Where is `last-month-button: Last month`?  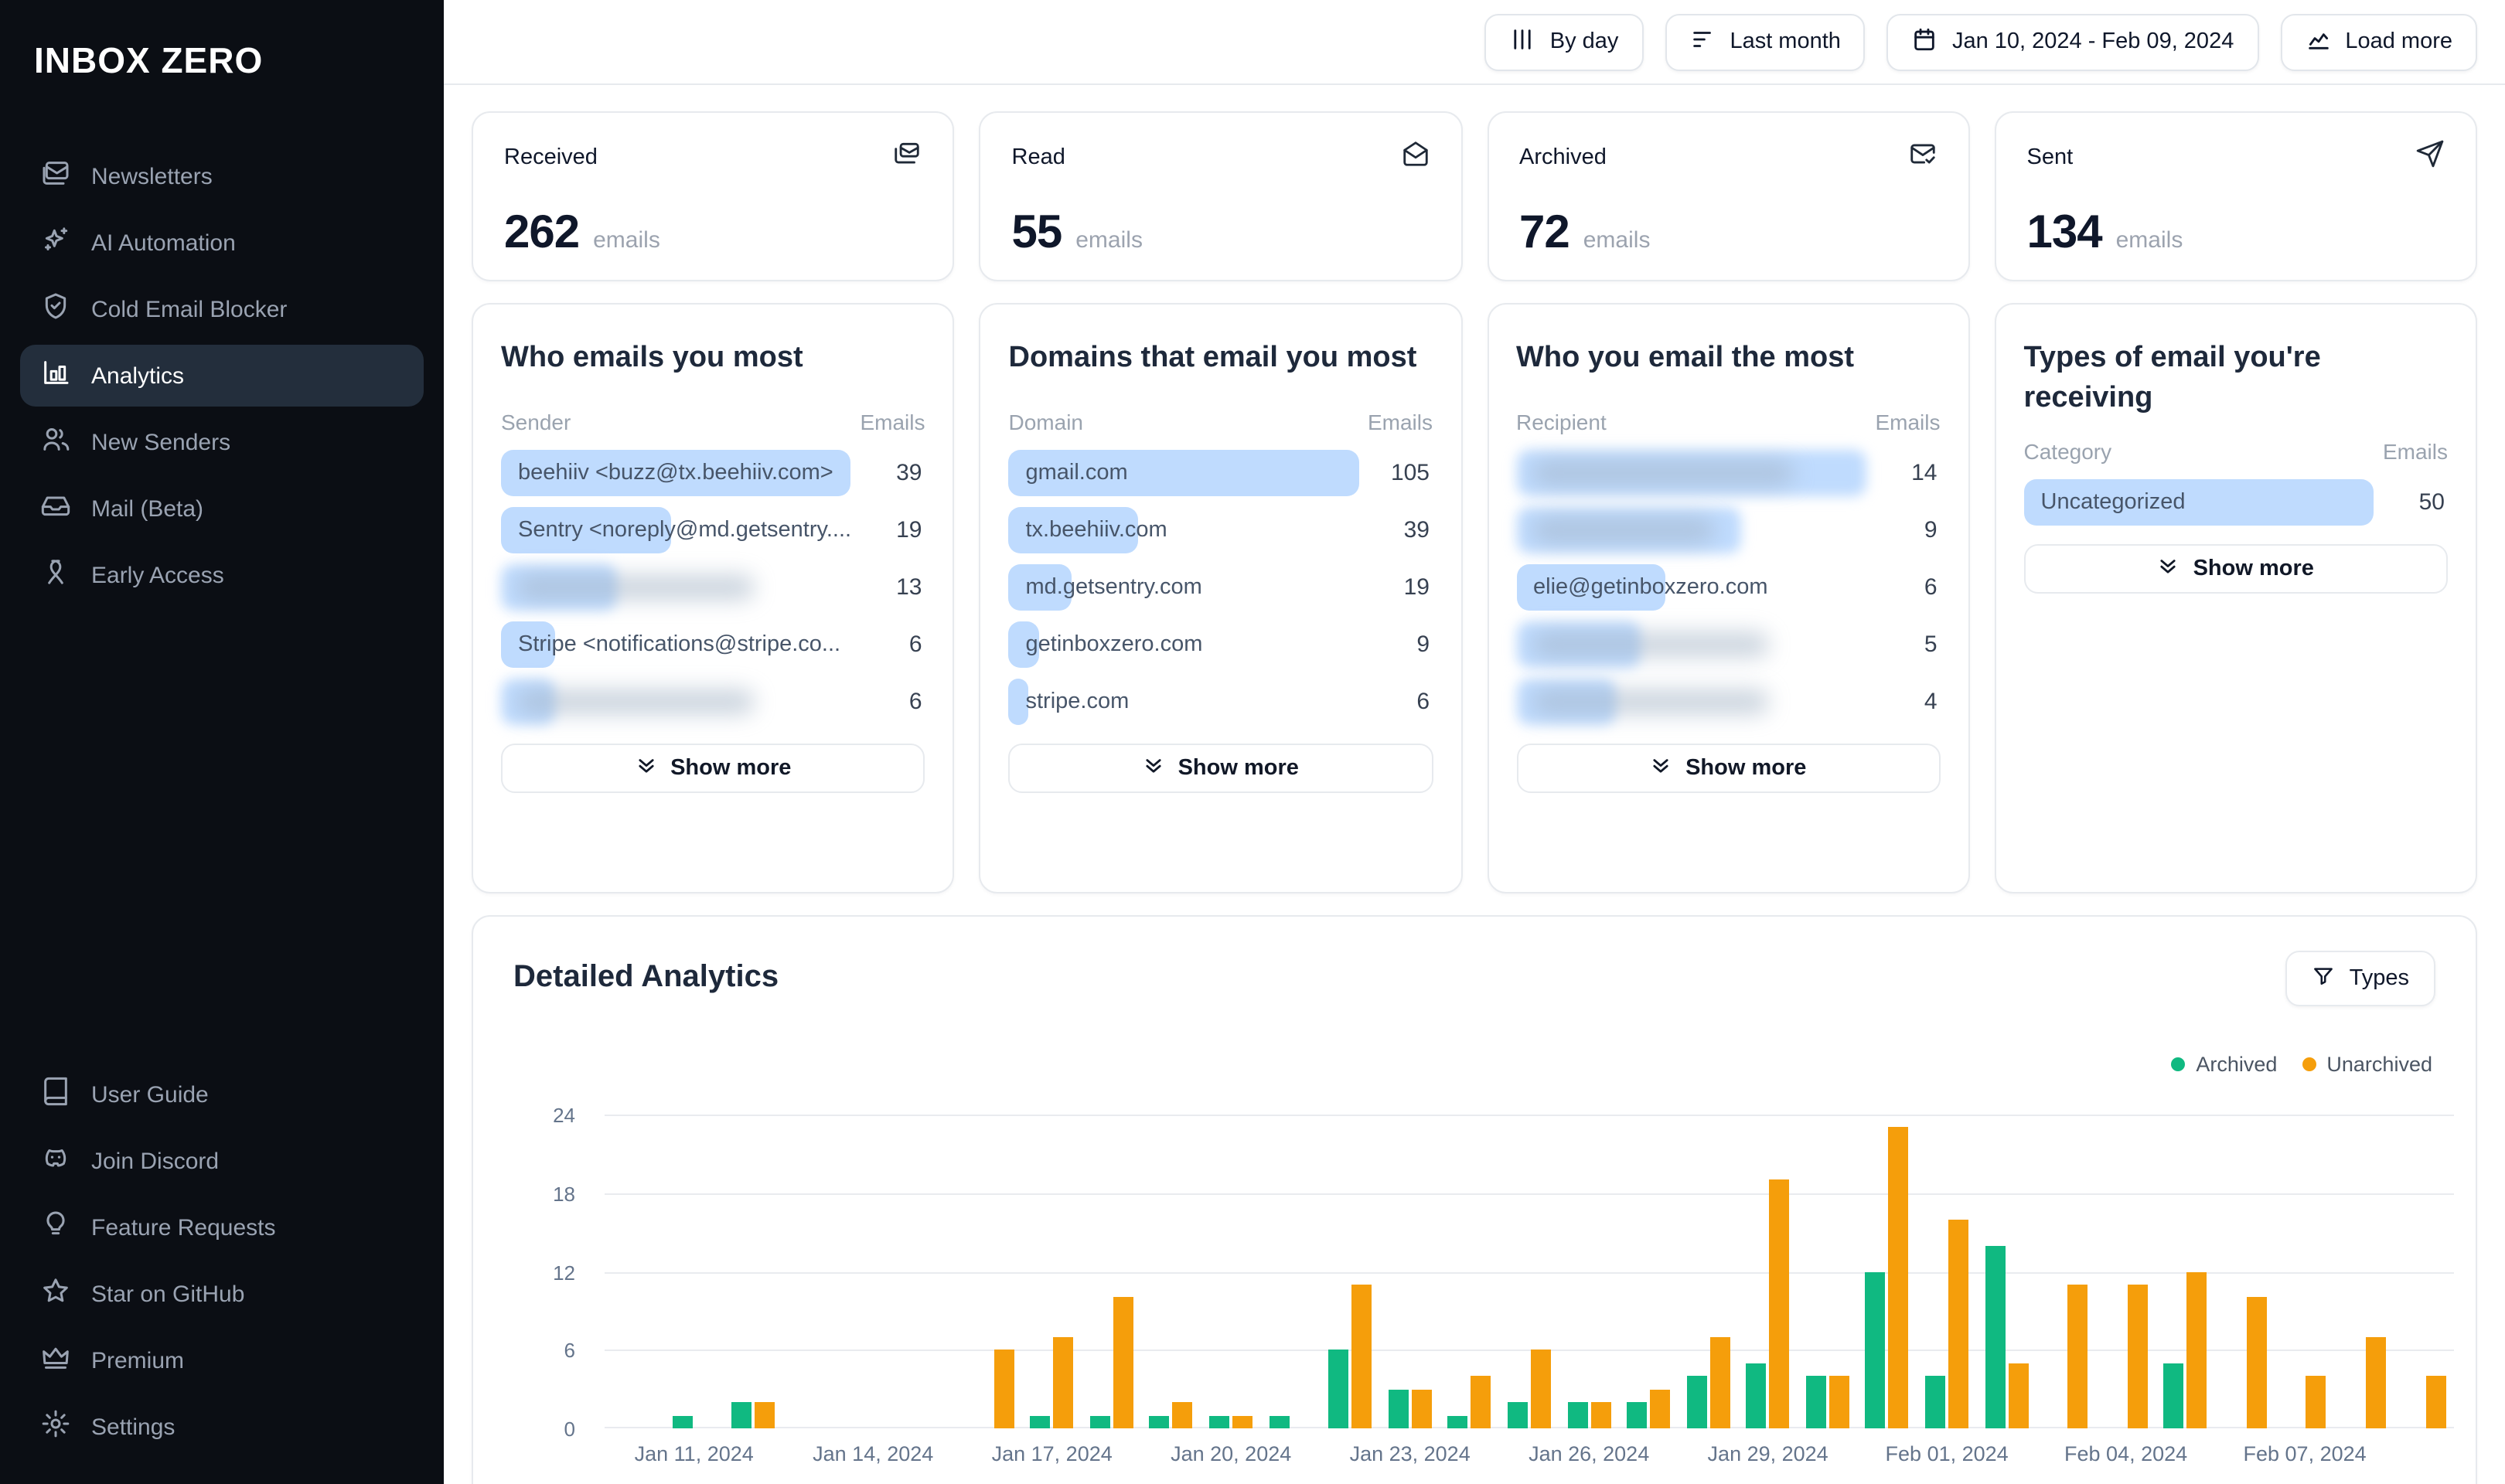 last-month-button: Last month is located at coordinates (1765, 41).